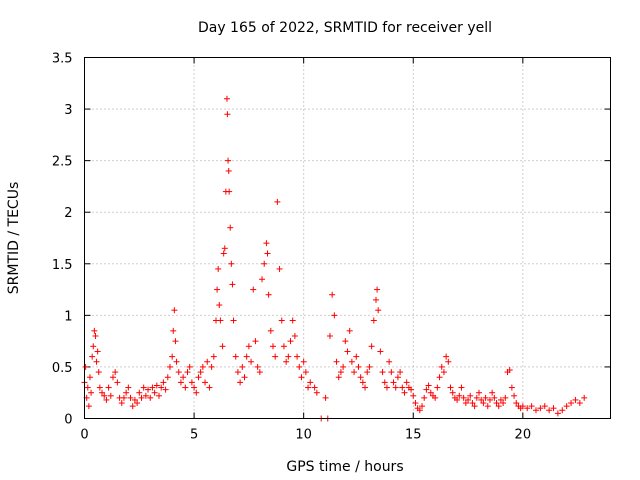 This screenshot has width=640, height=480. Describe the element at coordinates (62, 162) in the screenshot. I see `y-tick-label: 2.5` at that location.